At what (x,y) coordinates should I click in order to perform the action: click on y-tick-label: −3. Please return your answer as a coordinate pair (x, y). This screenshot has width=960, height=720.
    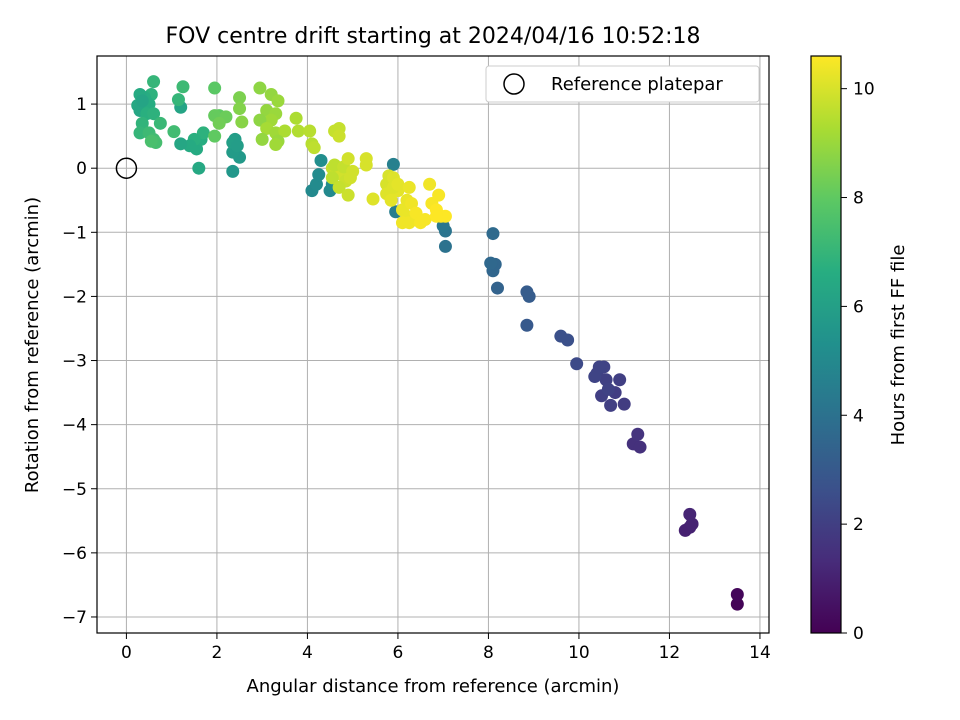
    Looking at the image, I should click on (74, 362).